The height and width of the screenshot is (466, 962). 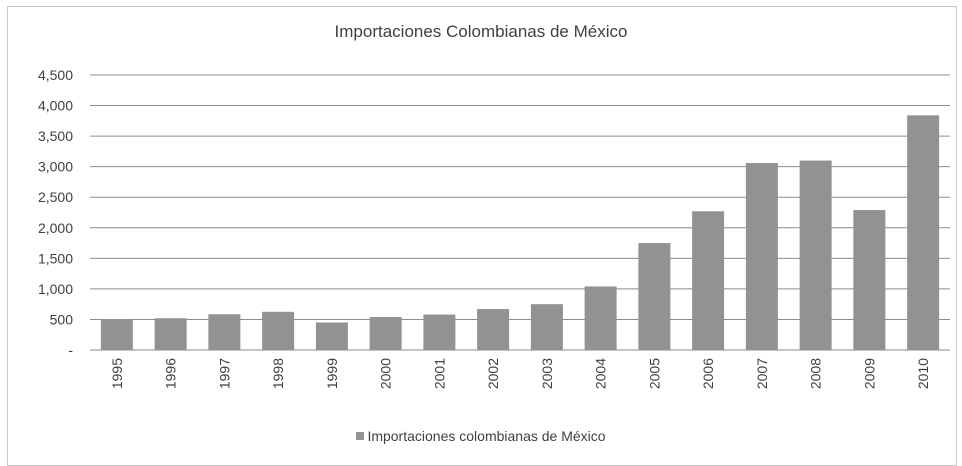 What do you see at coordinates (278, 373) in the screenshot?
I see `x-tick-label: 1998` at bounding box center [278, 373].